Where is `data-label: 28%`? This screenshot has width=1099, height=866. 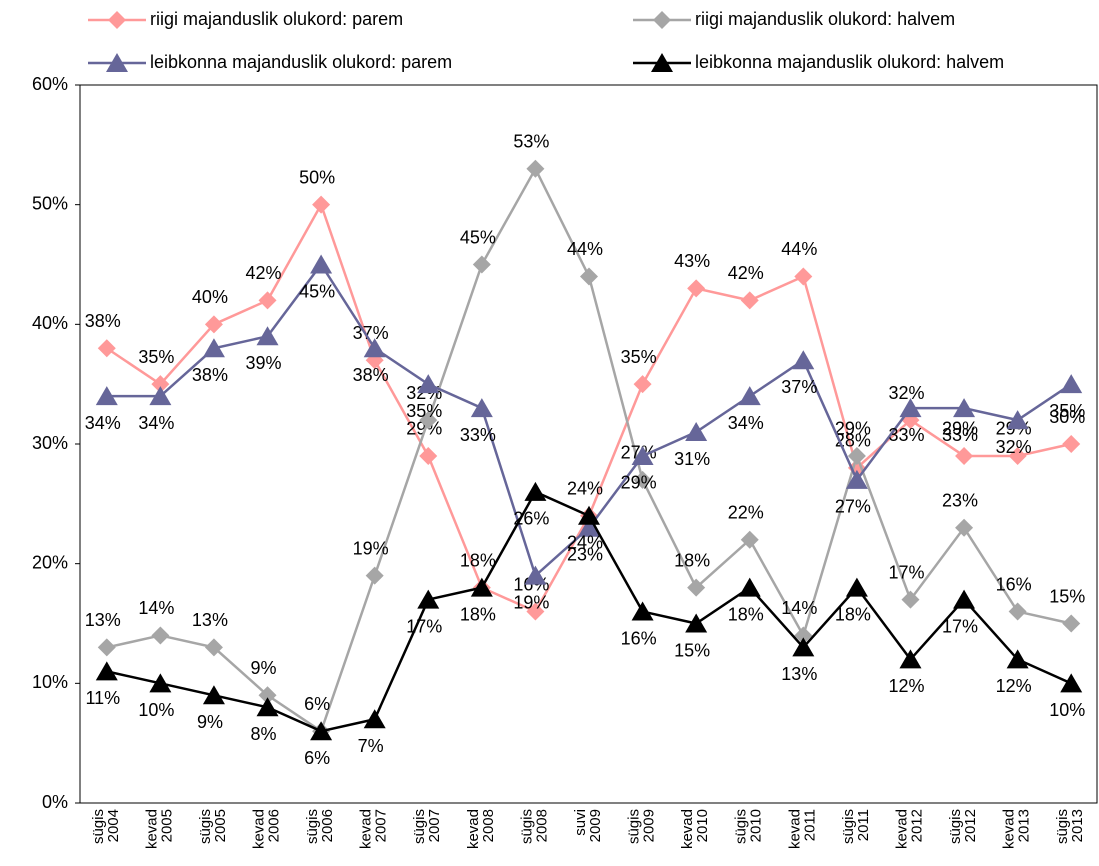
data-label: 28% is located at coordinates (853, 441).